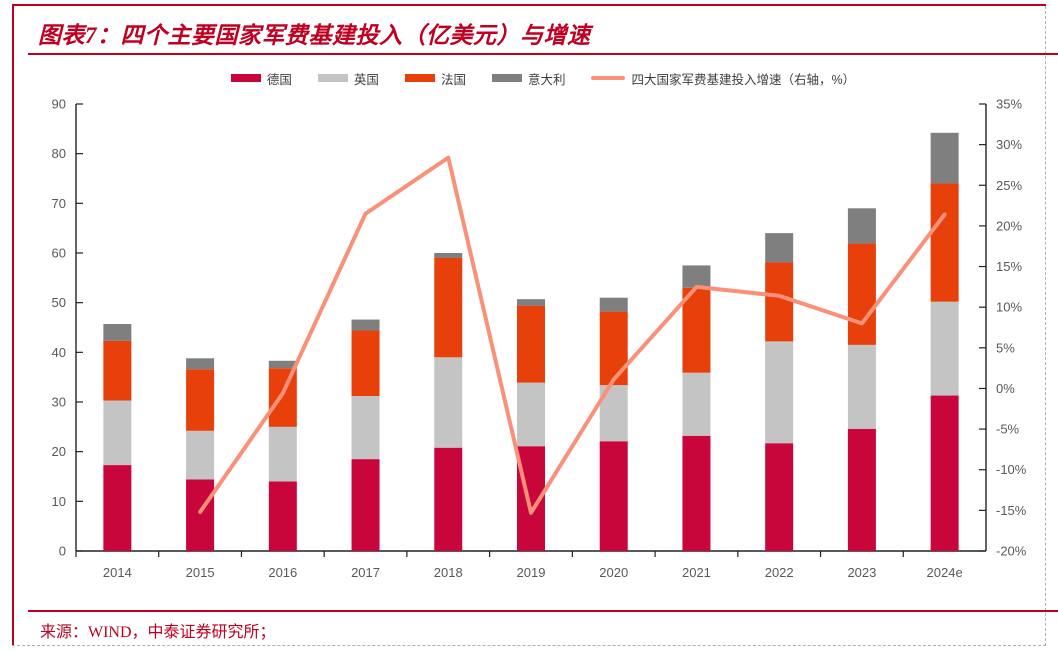  I want to click on legend-item-france: 法国, so click(435, 78).